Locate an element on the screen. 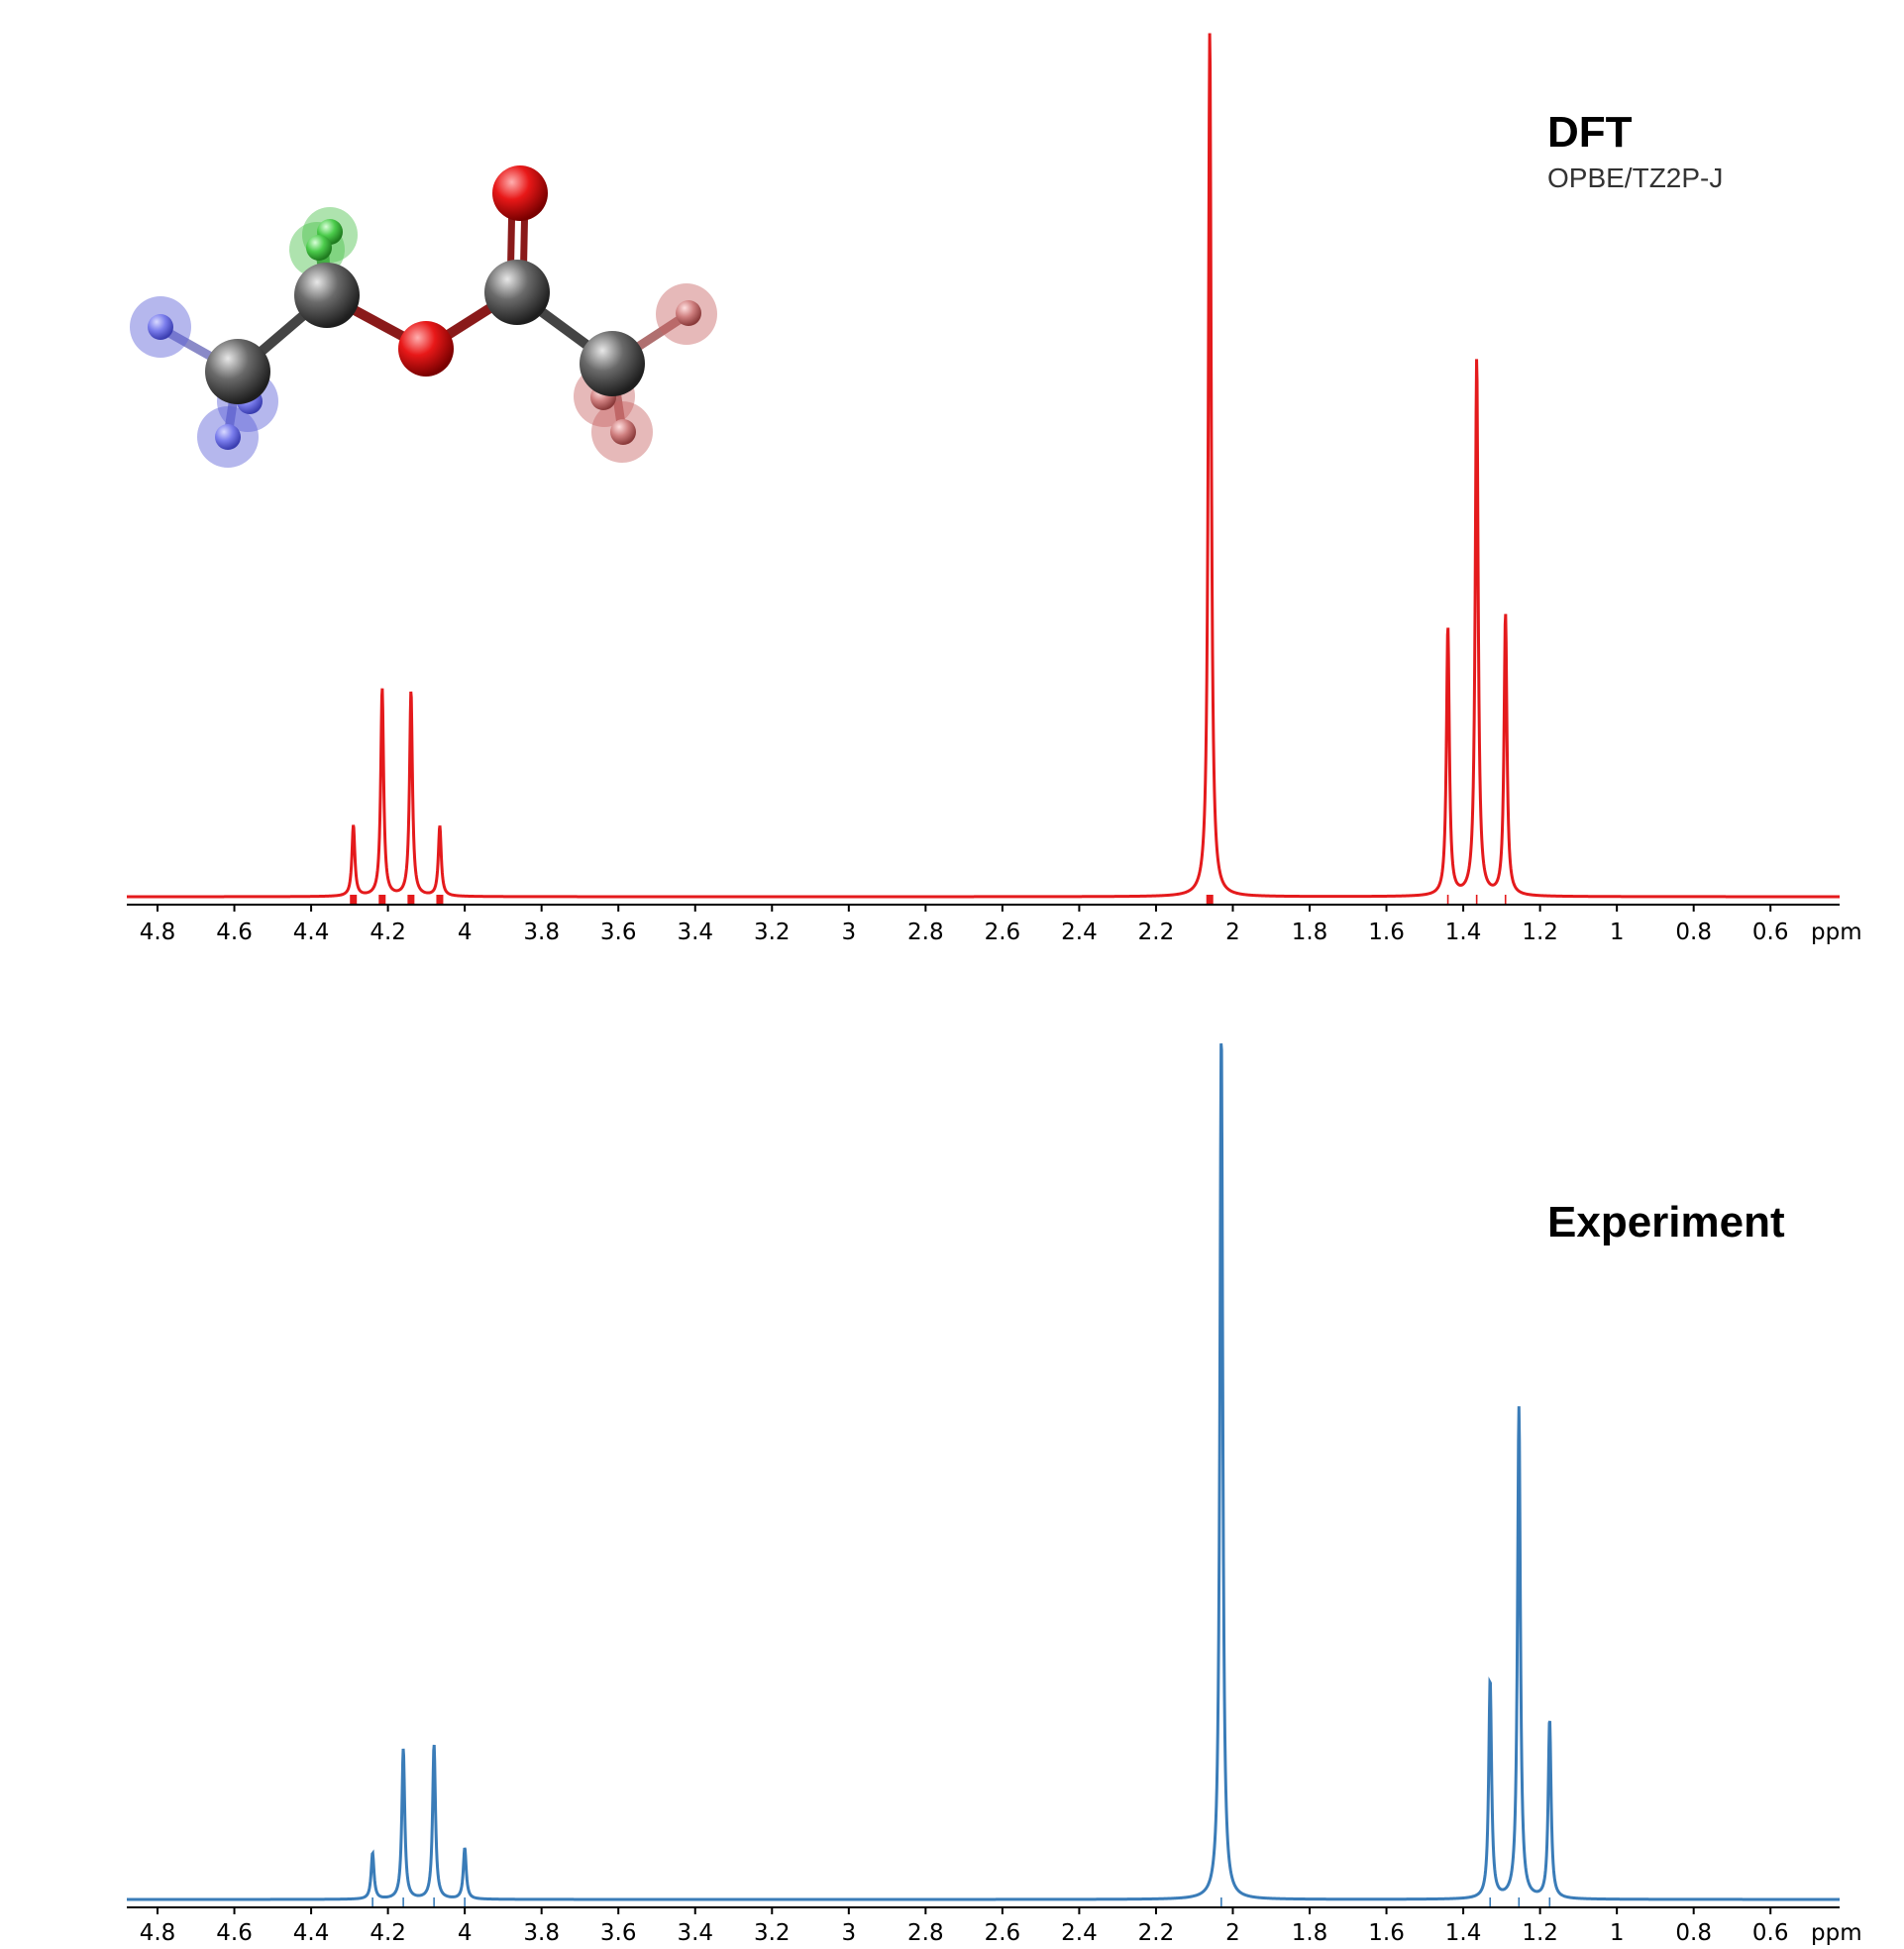  stick-markers-experiment is located at coordinates (961, 1902).